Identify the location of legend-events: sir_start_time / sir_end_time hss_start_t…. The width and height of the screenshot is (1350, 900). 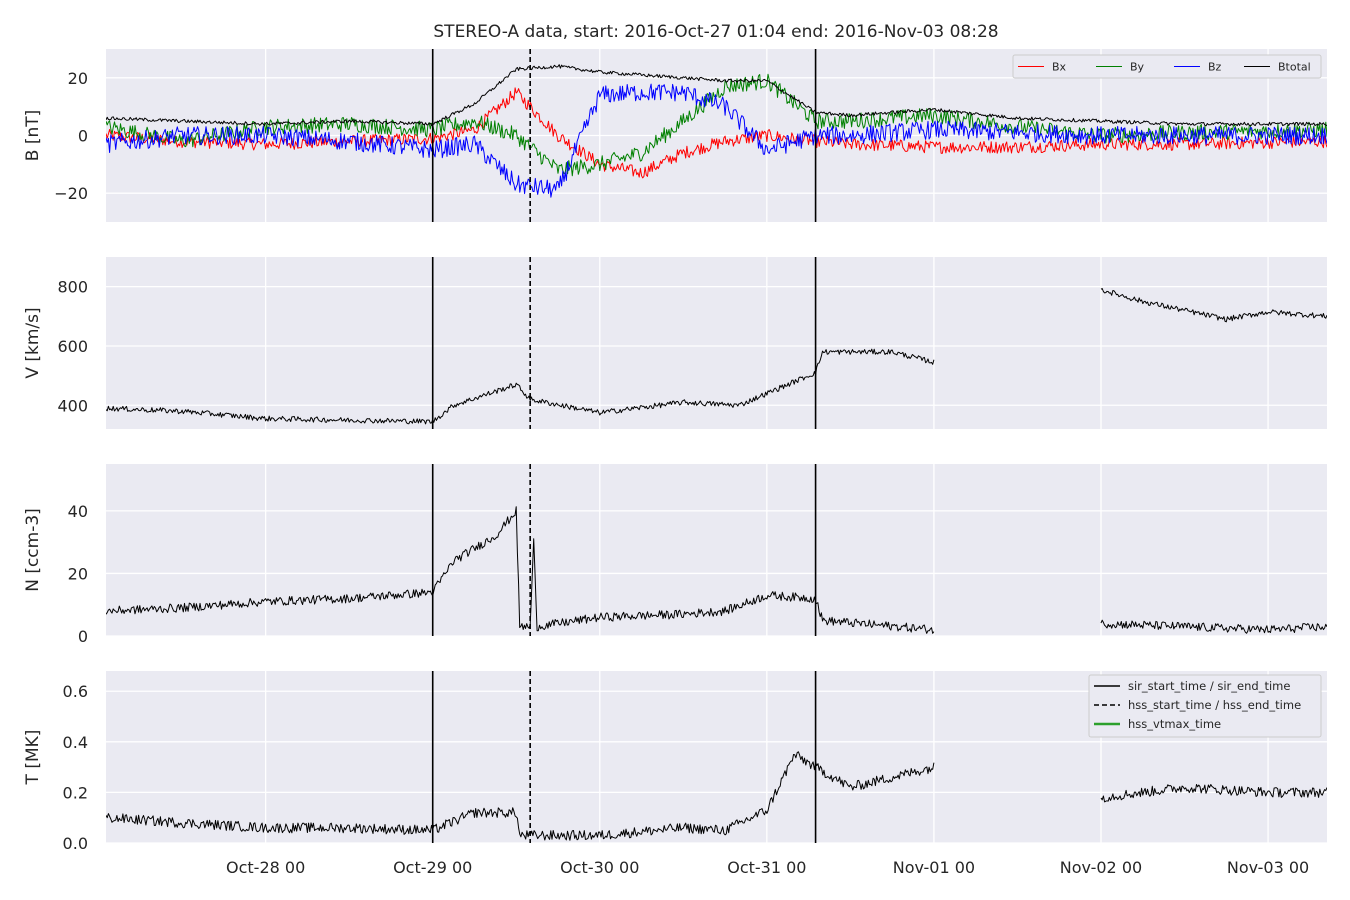
(1205, 706).